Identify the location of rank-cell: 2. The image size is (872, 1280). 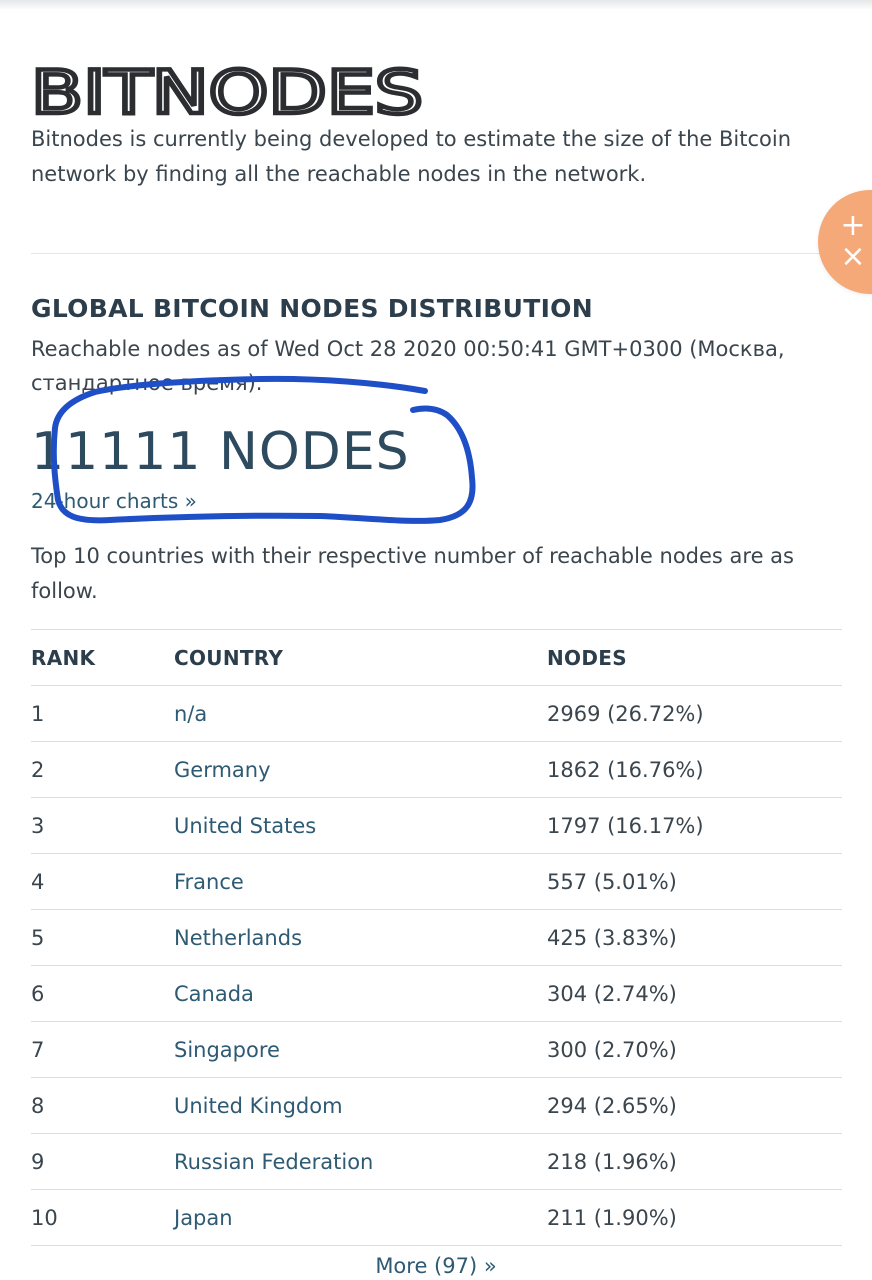
(102, 769).